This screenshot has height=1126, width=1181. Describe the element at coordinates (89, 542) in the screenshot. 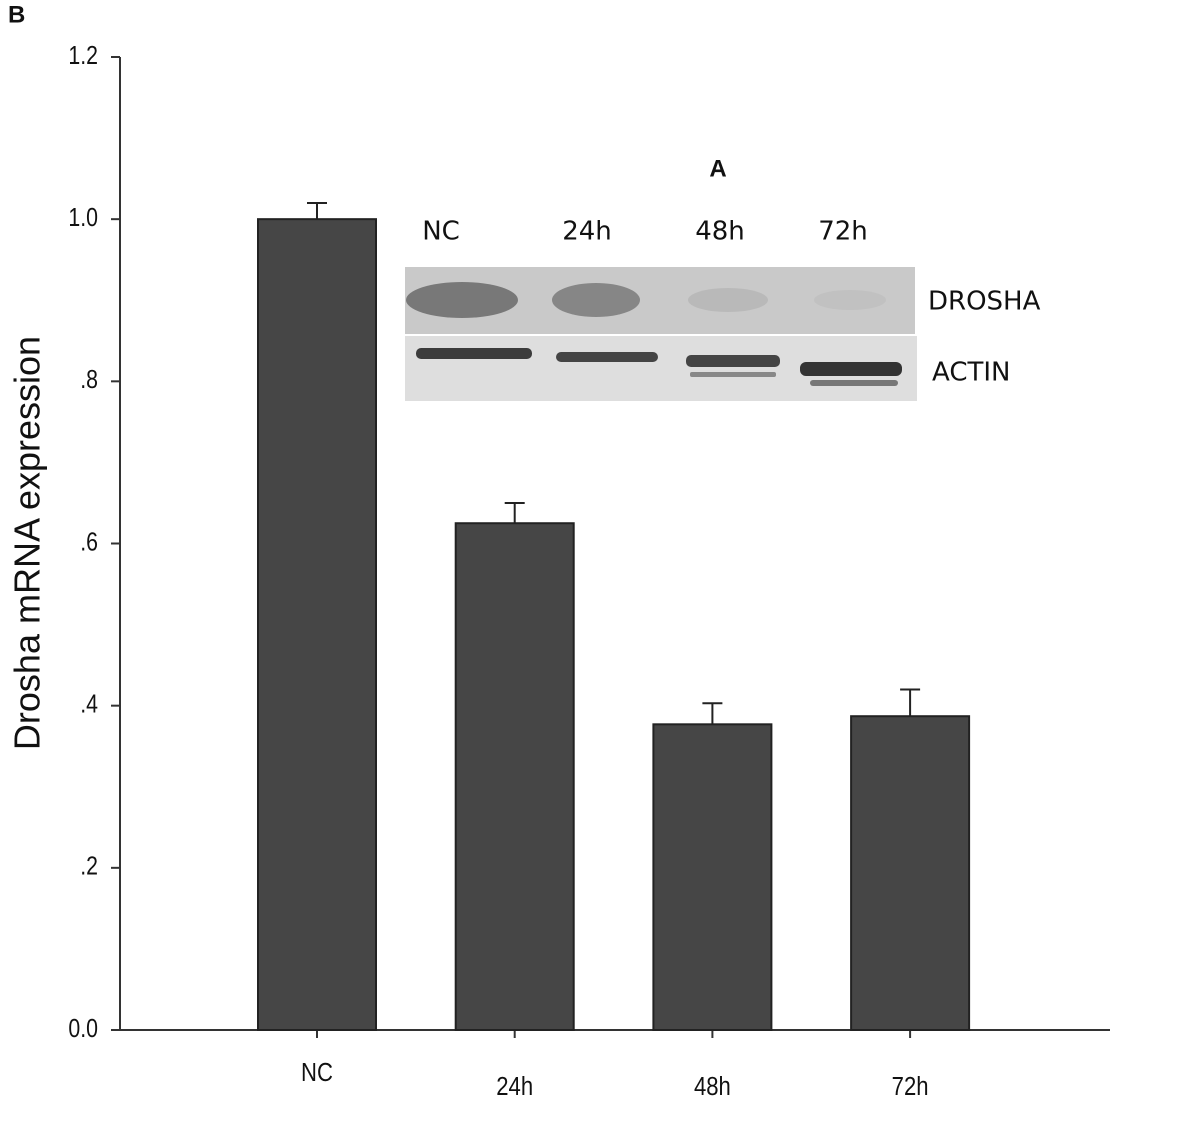

I see `y-tick-label: .6` at that location.